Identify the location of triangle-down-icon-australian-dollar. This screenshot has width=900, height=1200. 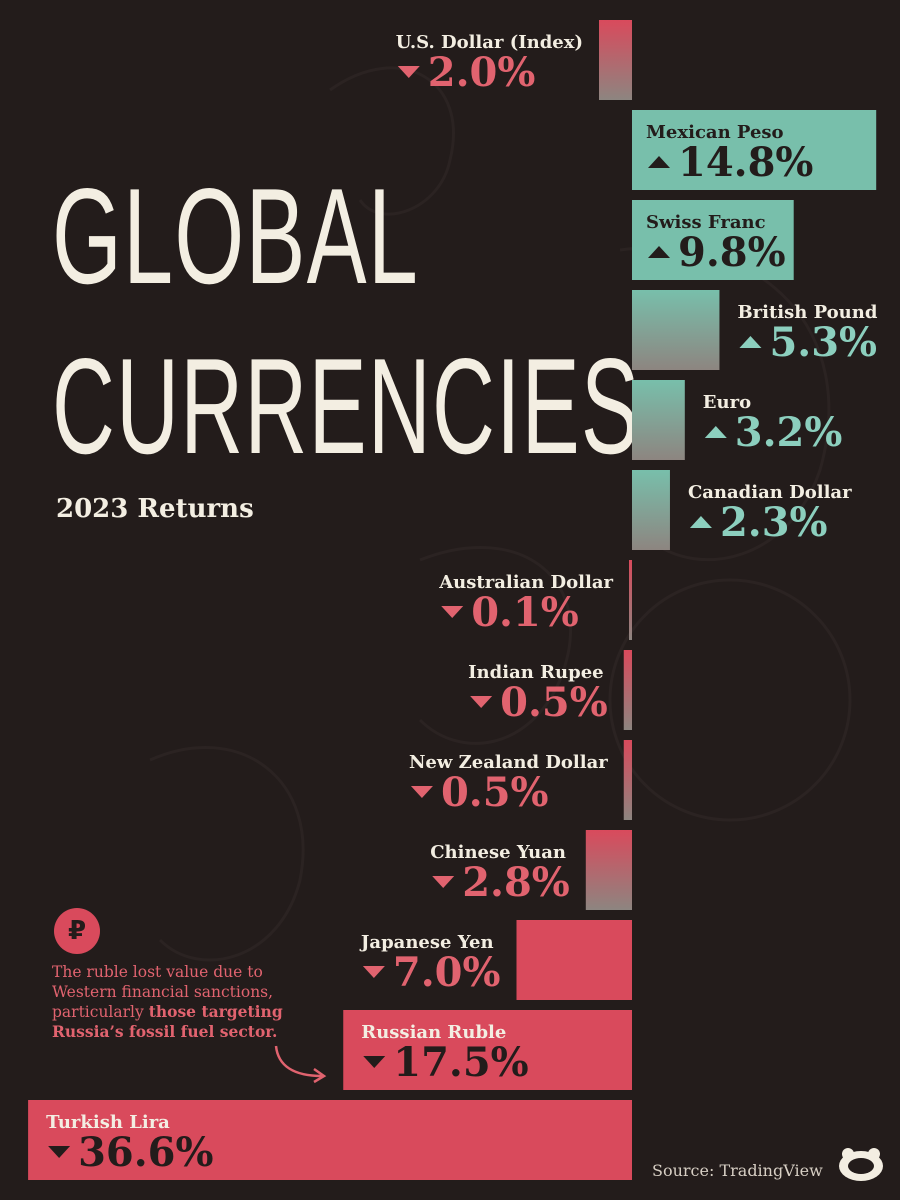
(452, 612).